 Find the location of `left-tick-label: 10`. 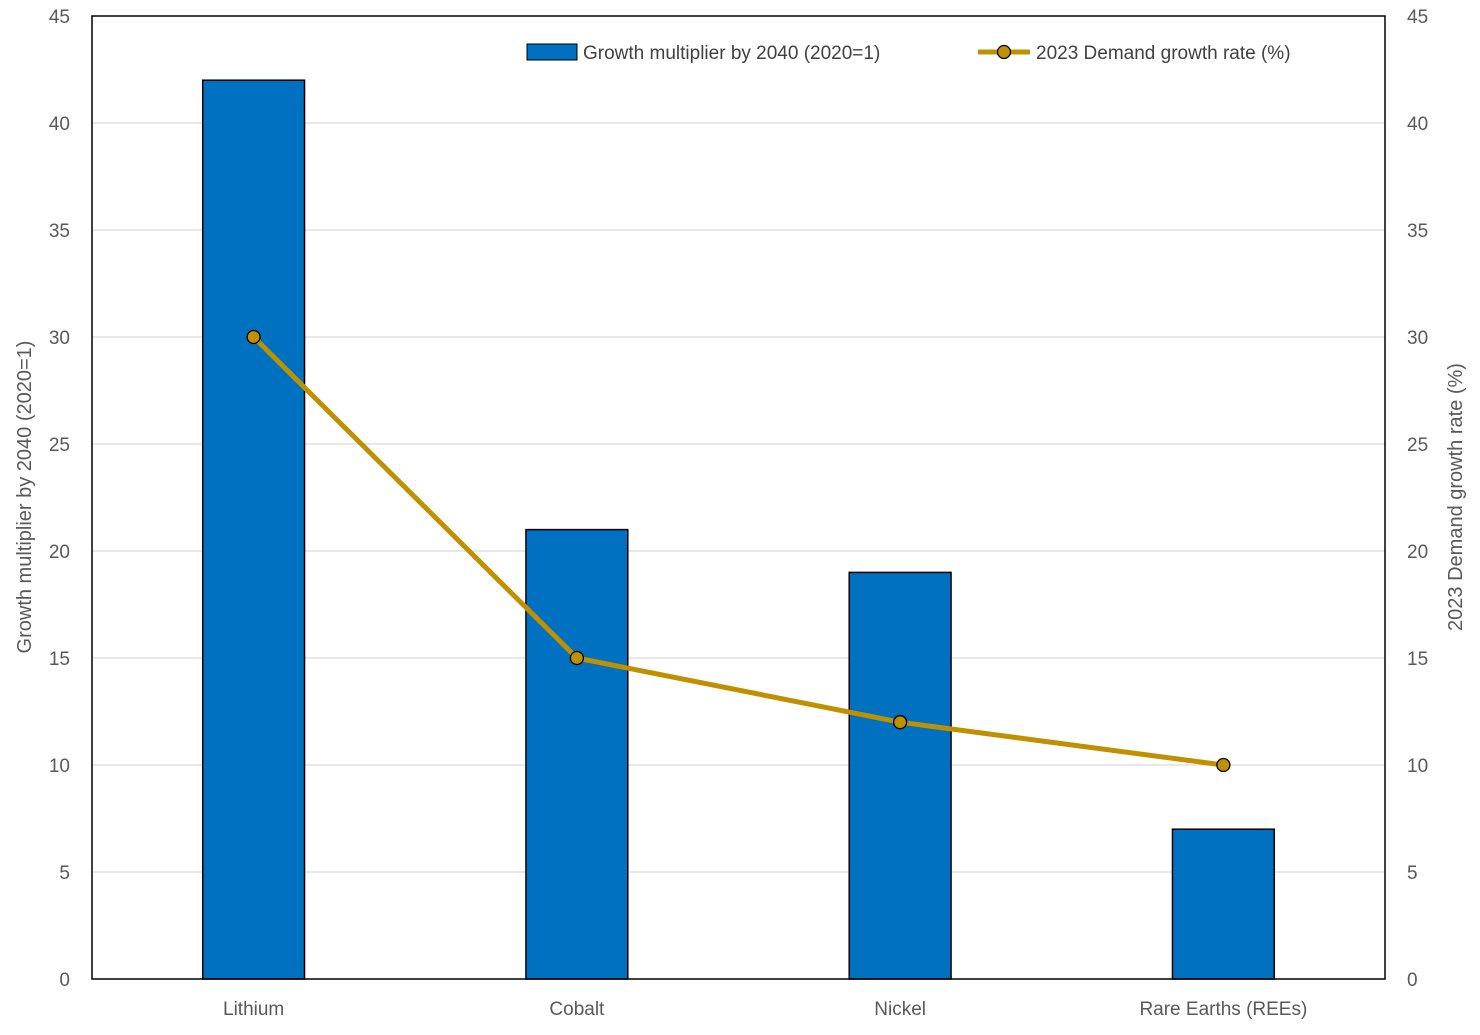

left-tick-label: 10 is located at coordinates (59, 766).